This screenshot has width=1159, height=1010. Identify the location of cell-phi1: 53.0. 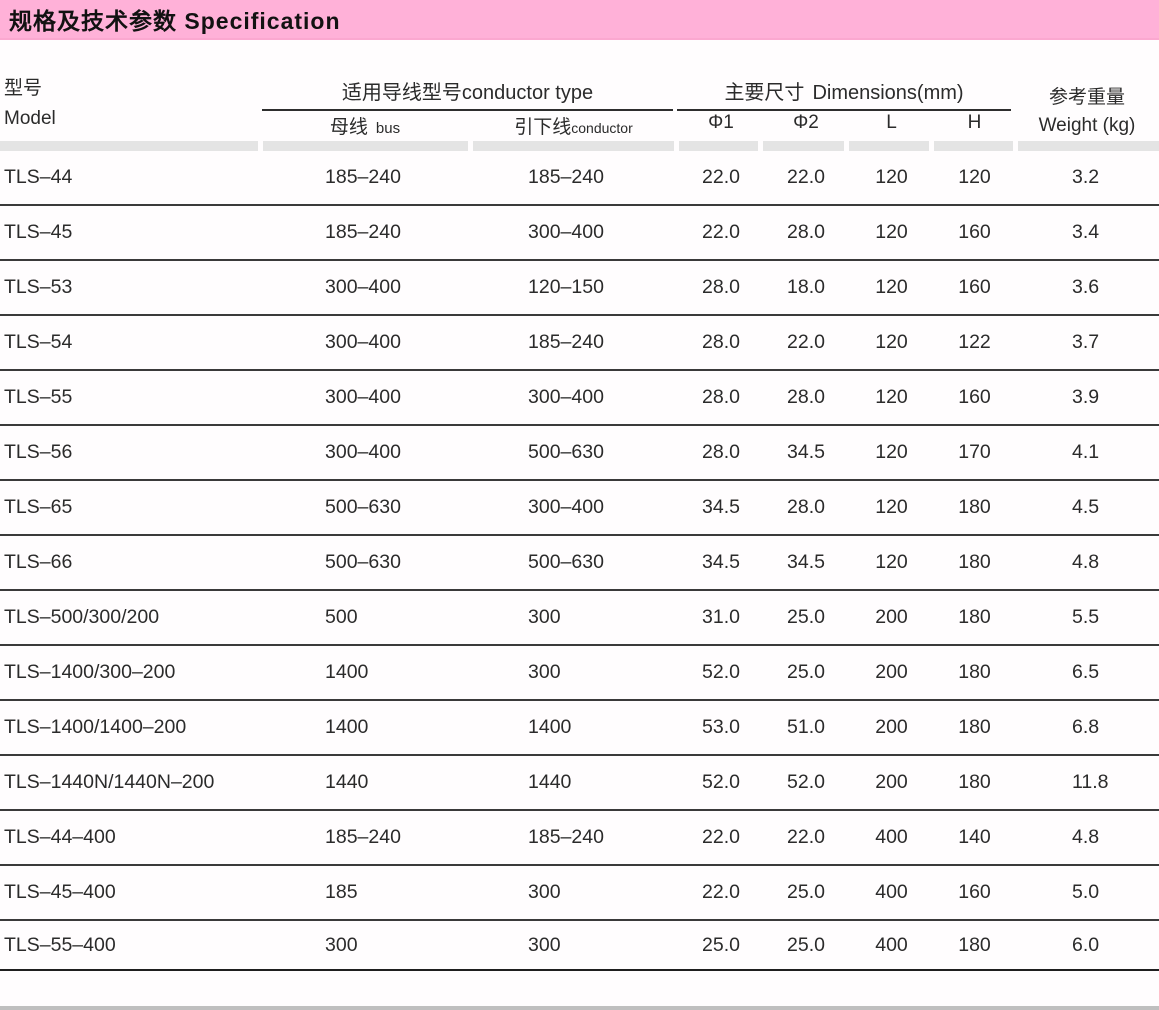
(721, 727).